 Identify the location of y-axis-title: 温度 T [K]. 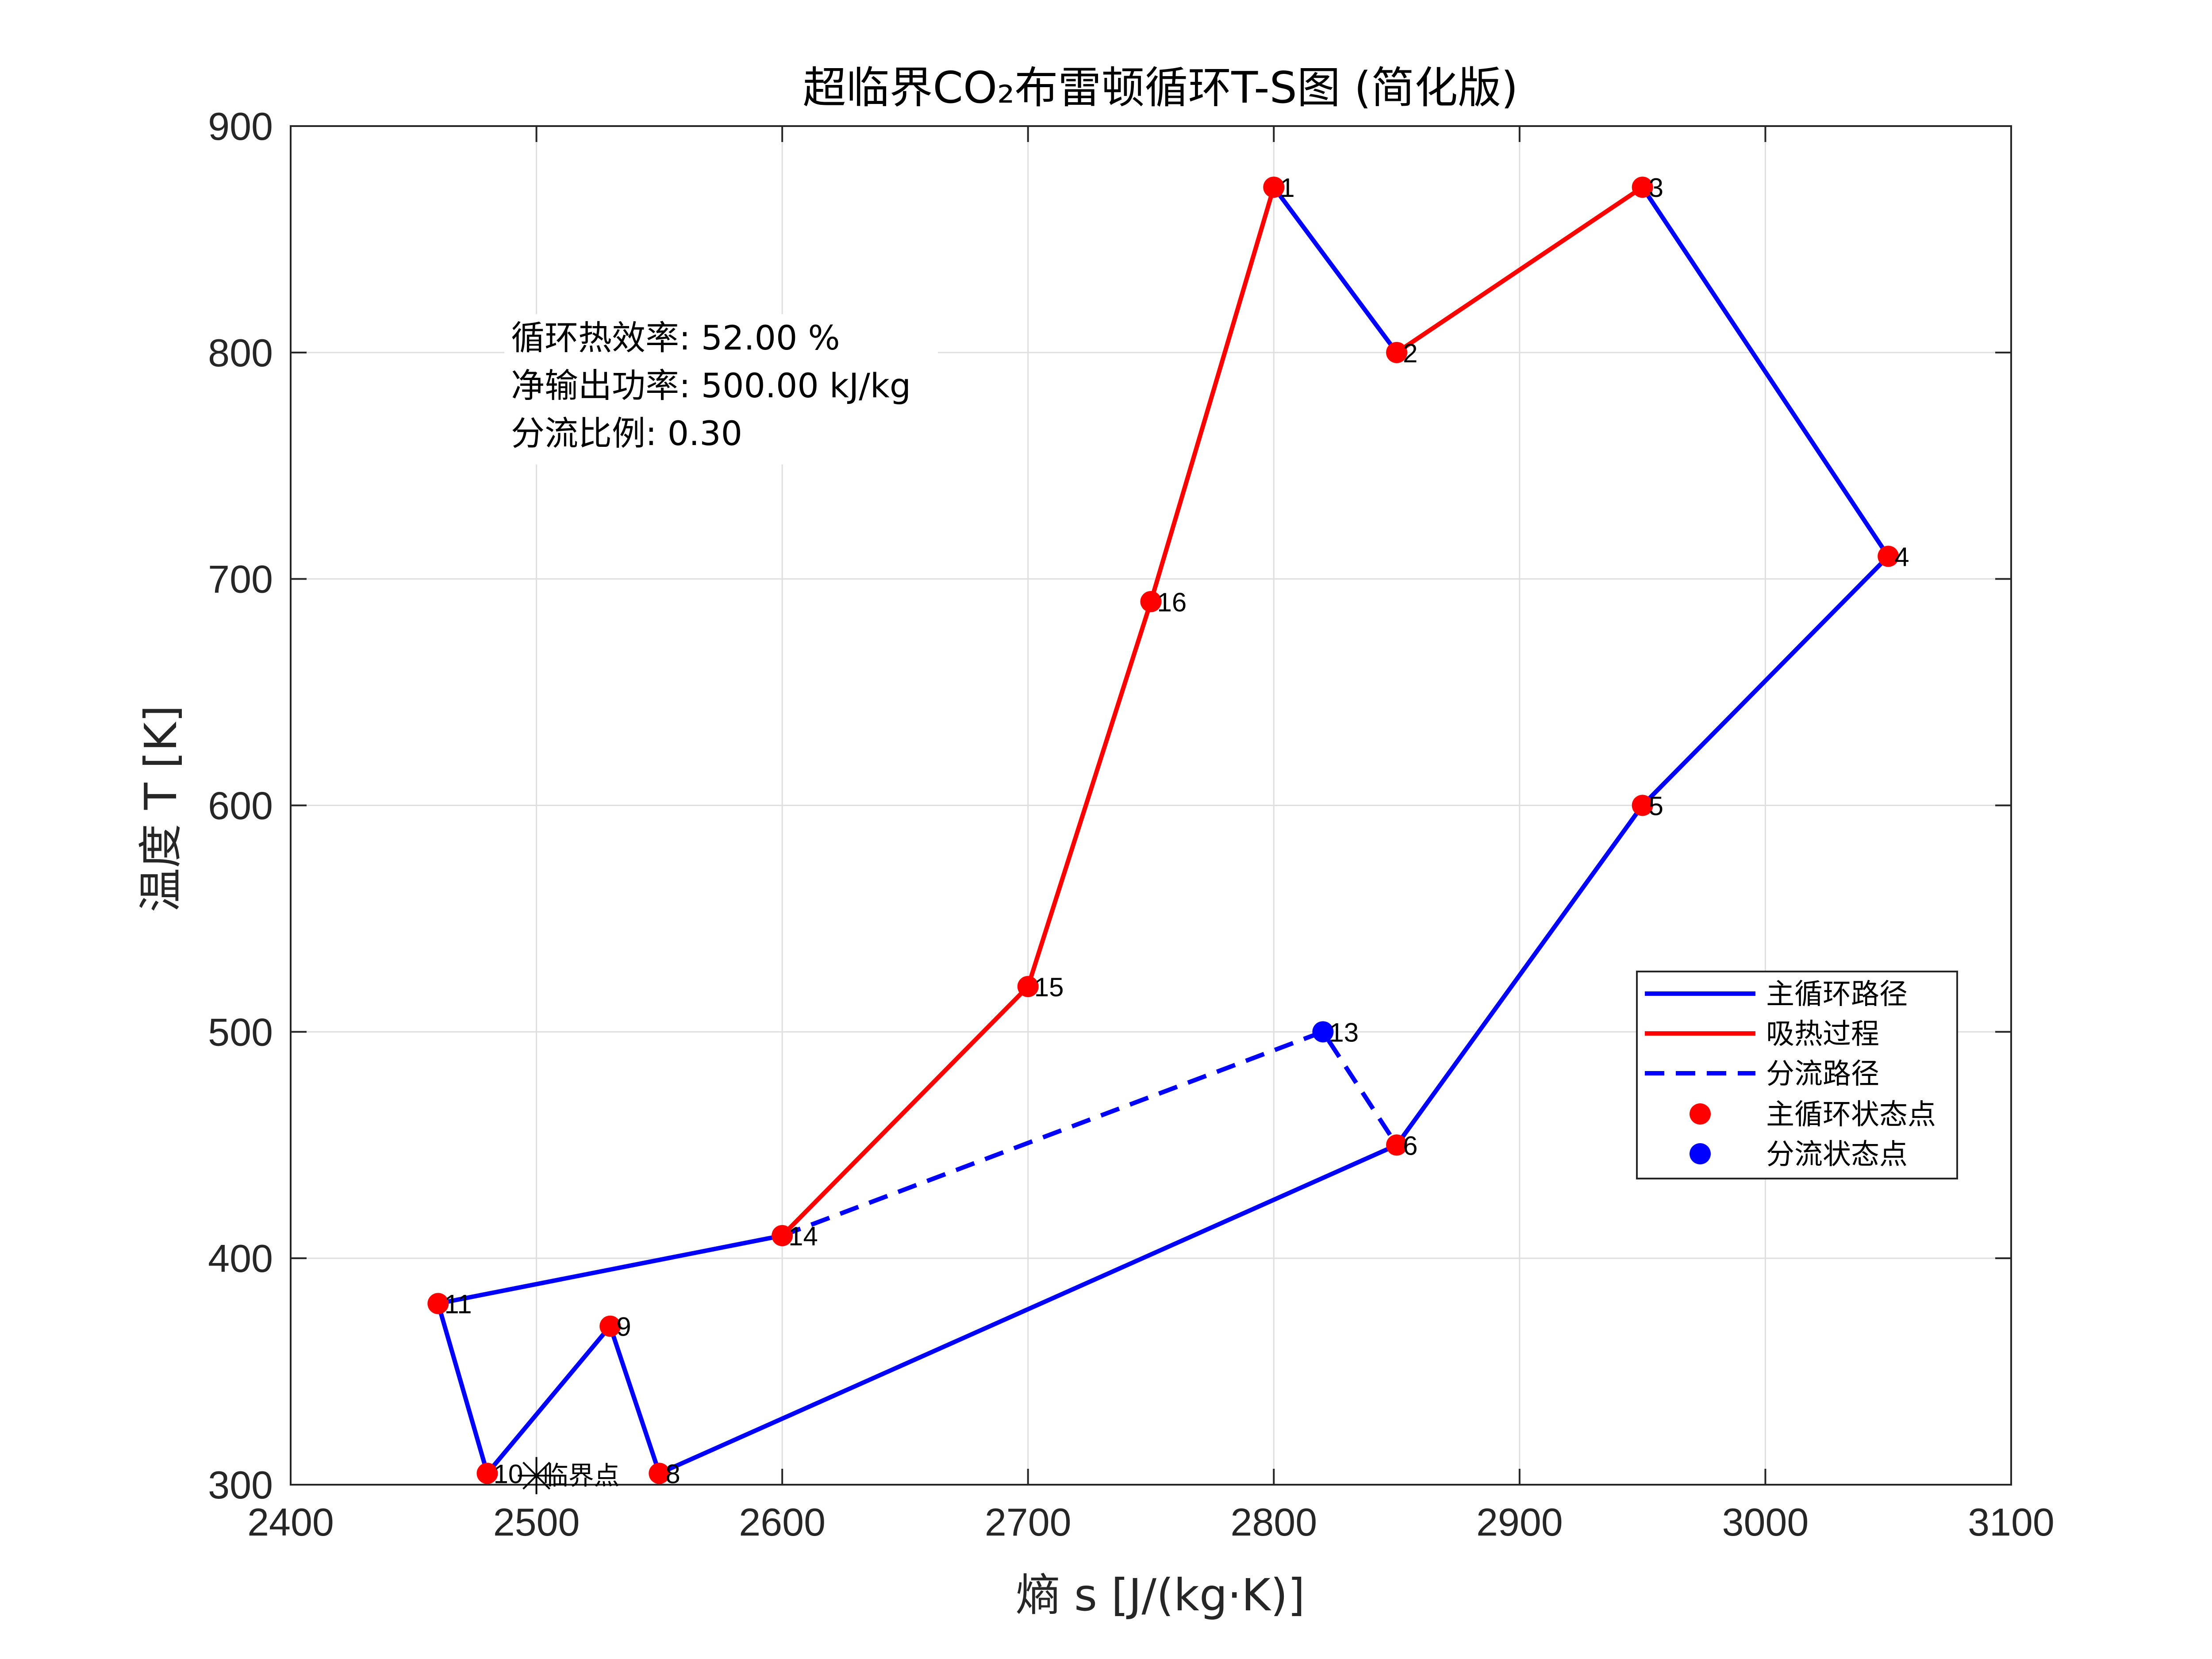
(161, 809).